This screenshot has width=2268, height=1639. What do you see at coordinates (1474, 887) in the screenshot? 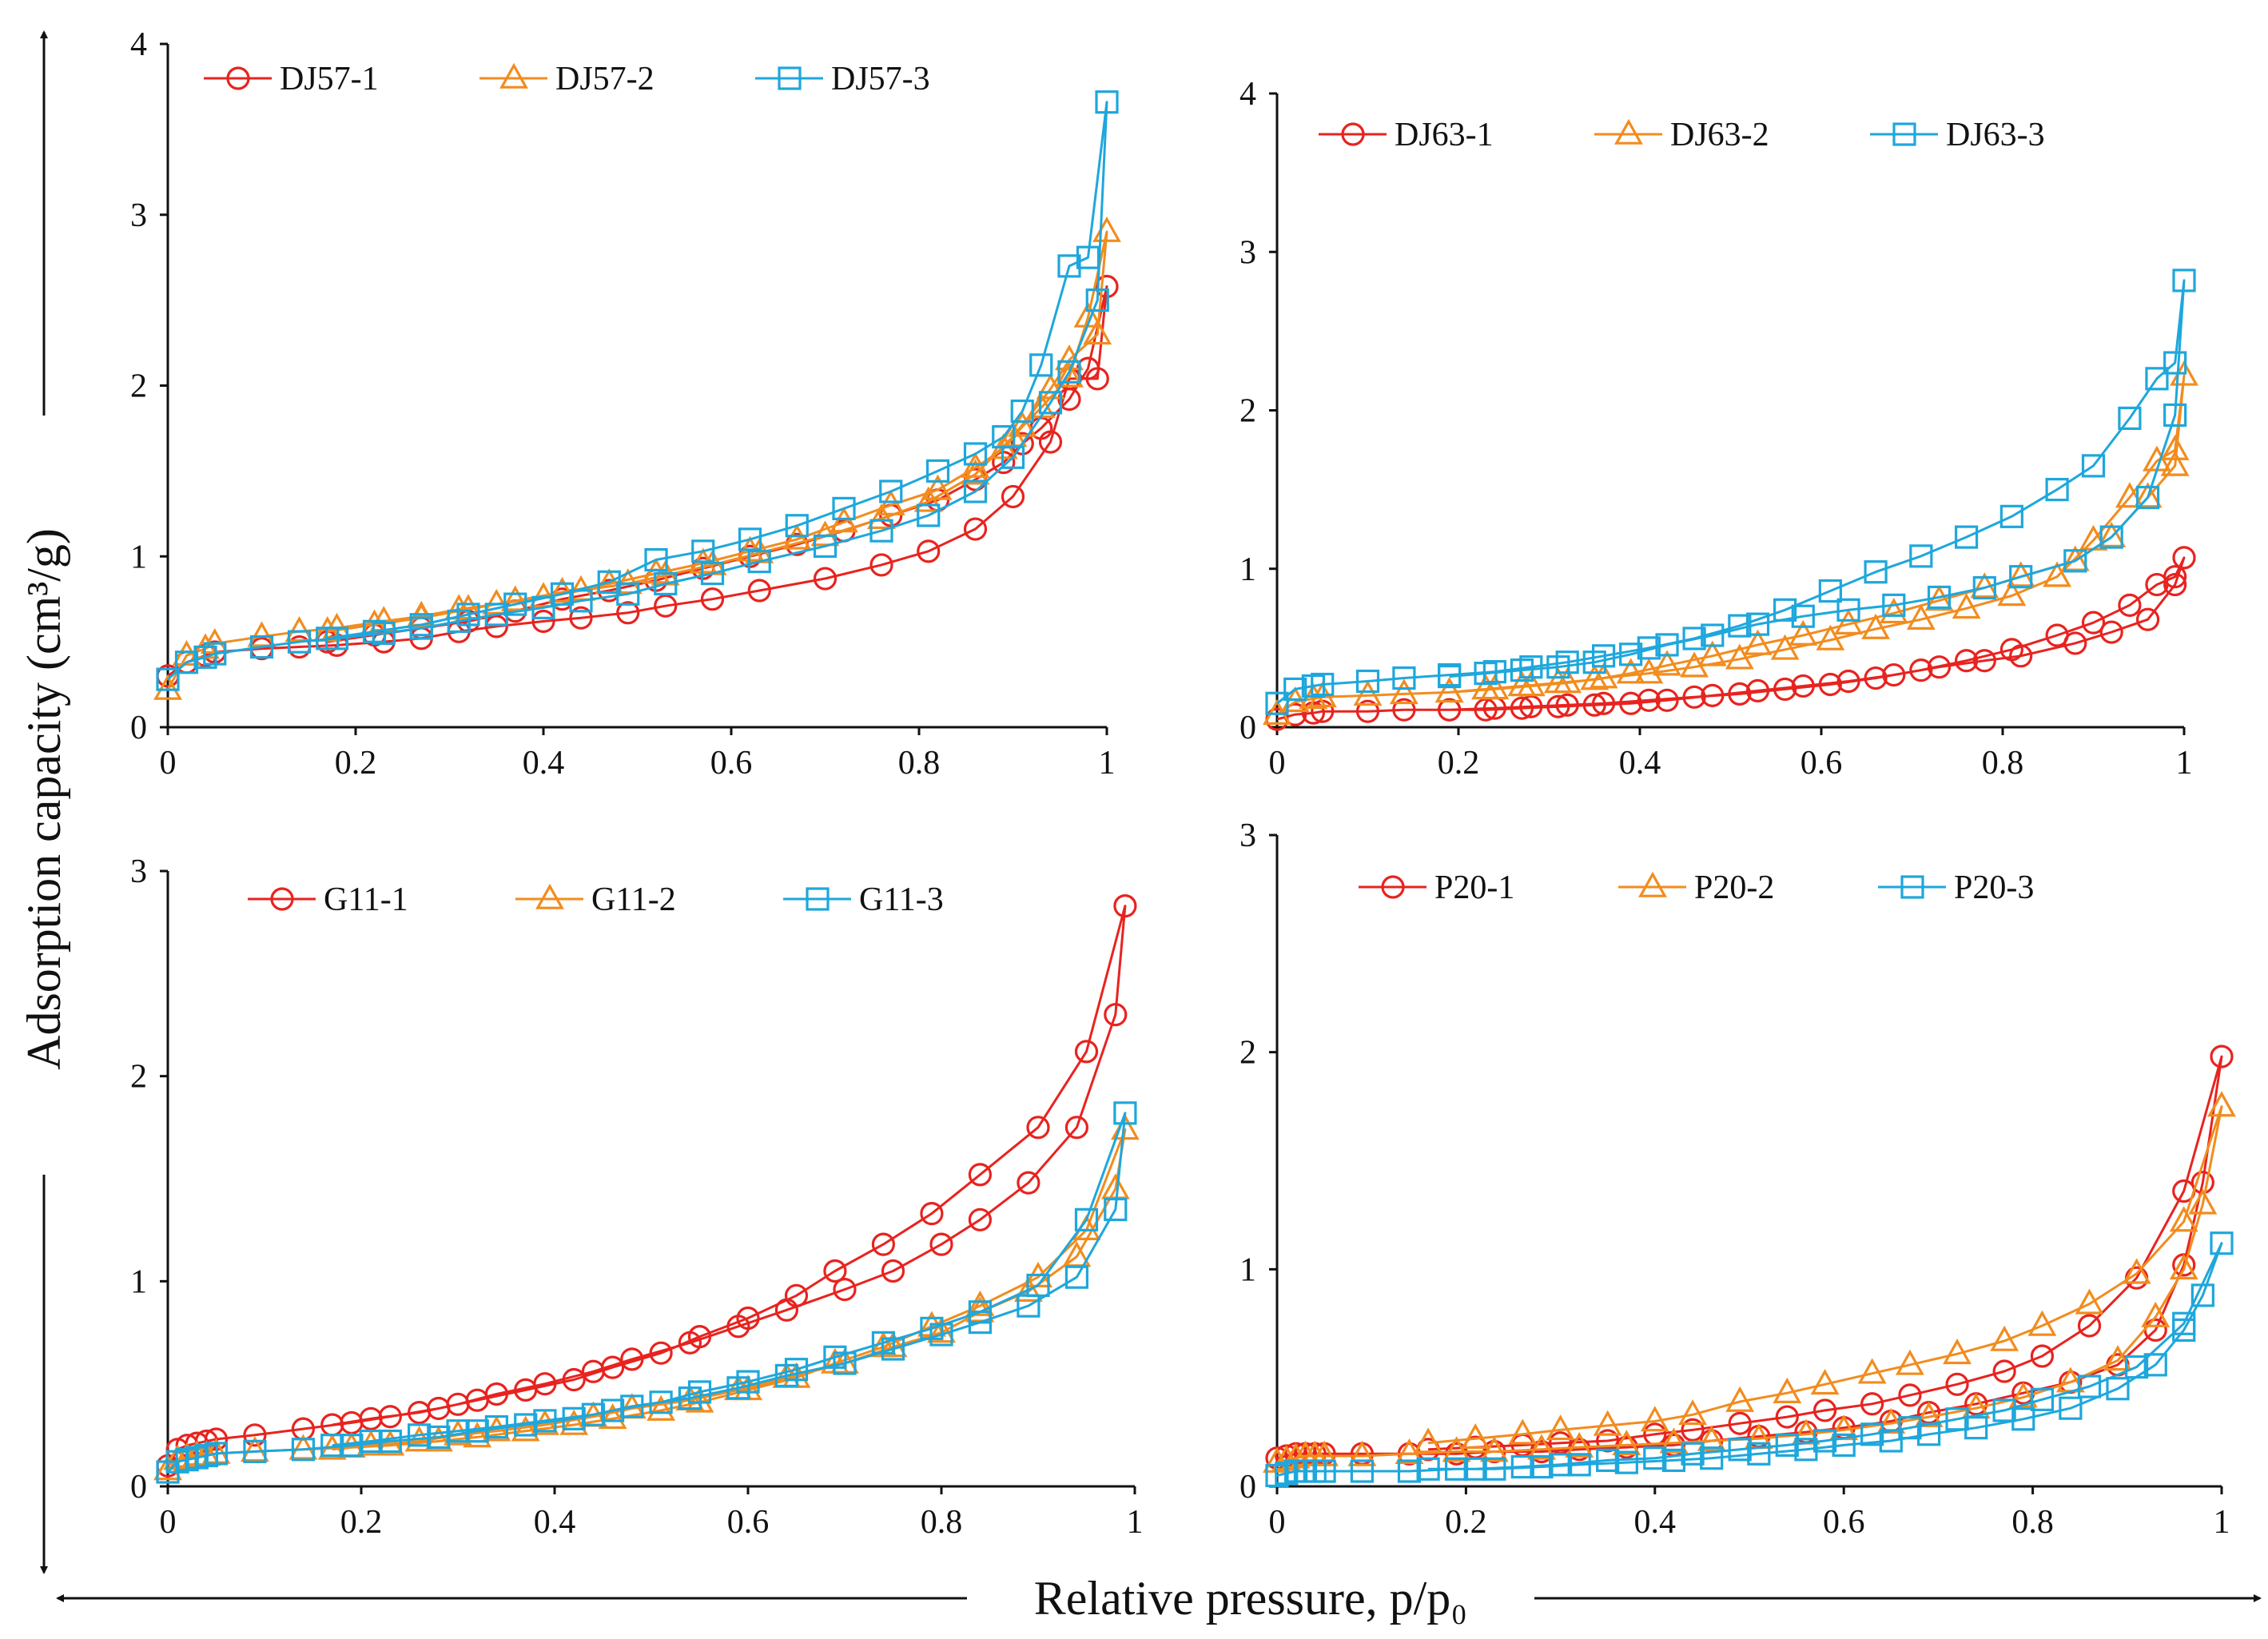
I see `legend-label: P20-1` at bounding box center [1474, 887].